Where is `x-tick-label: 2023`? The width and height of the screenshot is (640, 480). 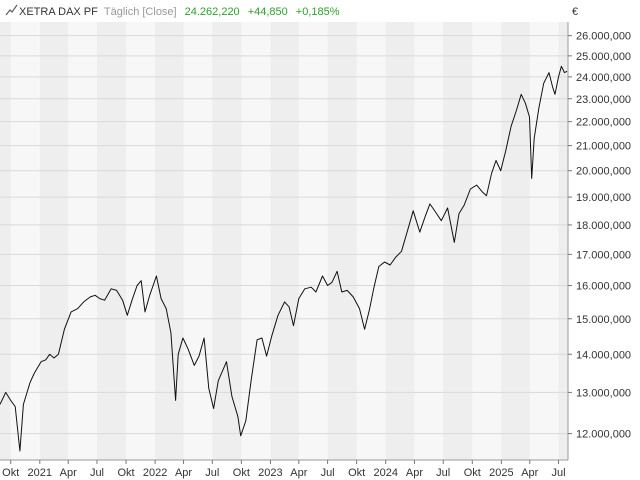 x-tick-label: 2023 is located at coordinates (270, 473).